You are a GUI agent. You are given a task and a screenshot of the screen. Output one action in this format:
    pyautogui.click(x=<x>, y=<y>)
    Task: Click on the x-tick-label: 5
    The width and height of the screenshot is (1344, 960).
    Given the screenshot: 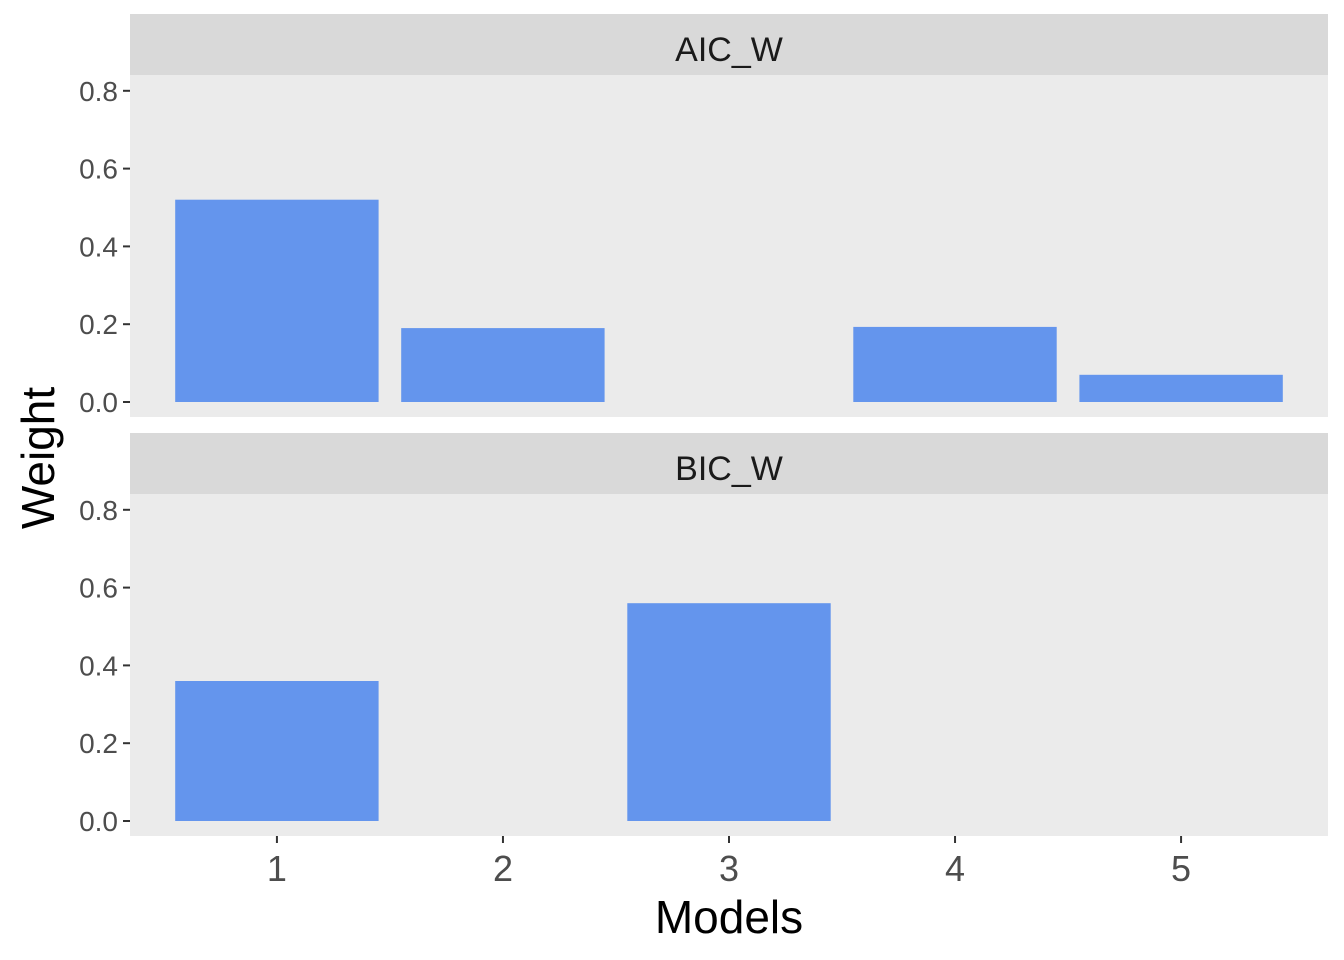 What is the action you would take?
    pyautogui.click(x=1181, y=868)
    